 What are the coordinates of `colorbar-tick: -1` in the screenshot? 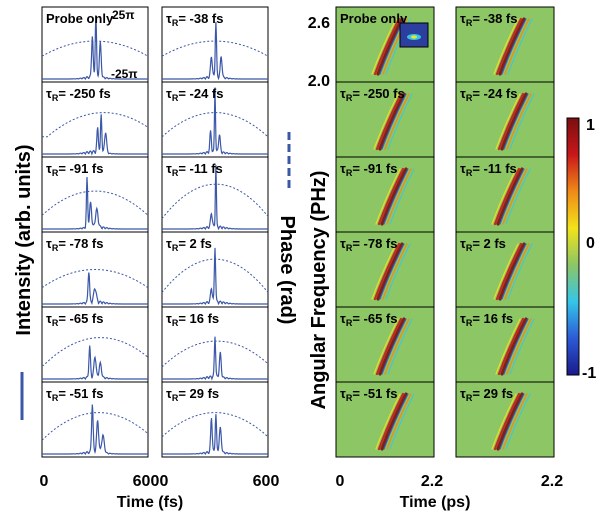 It's located at (589, 373).